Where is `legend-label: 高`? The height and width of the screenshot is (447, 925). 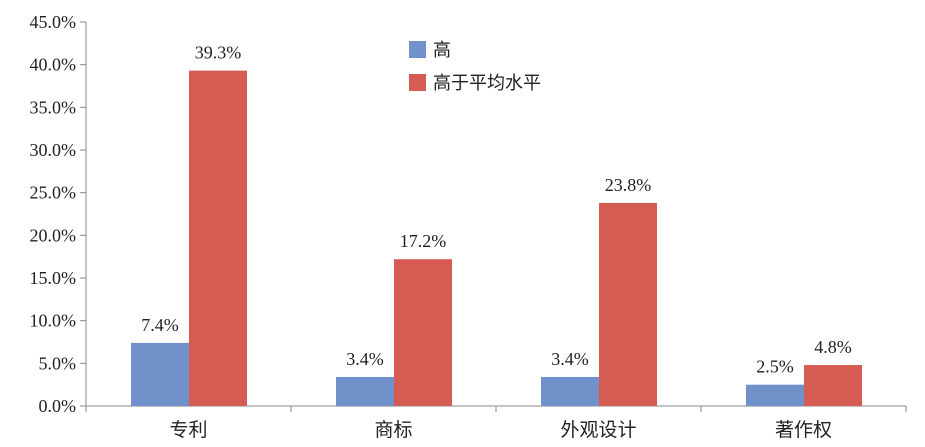 legend-label: 高 is located at coordinates (442, 50).